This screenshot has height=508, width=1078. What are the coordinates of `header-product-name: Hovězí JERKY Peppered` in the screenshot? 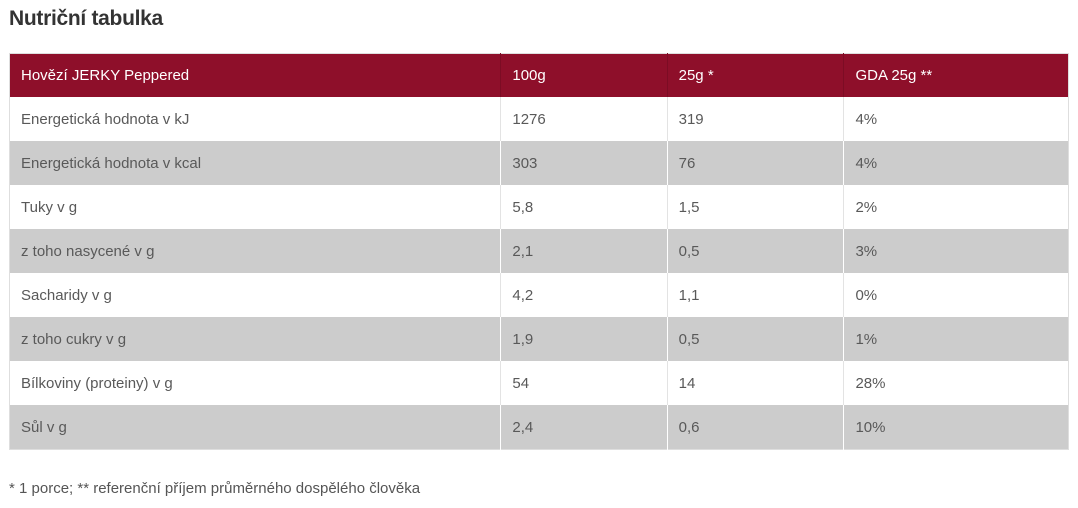 It's located at (255, 75).